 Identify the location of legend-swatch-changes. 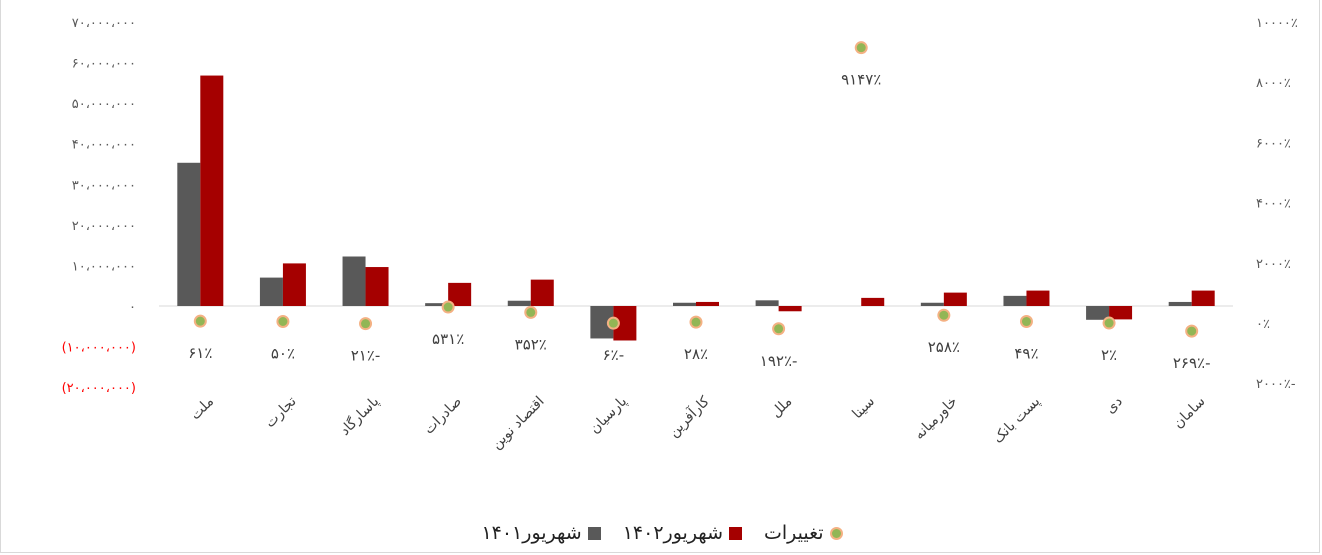
(836, 533).